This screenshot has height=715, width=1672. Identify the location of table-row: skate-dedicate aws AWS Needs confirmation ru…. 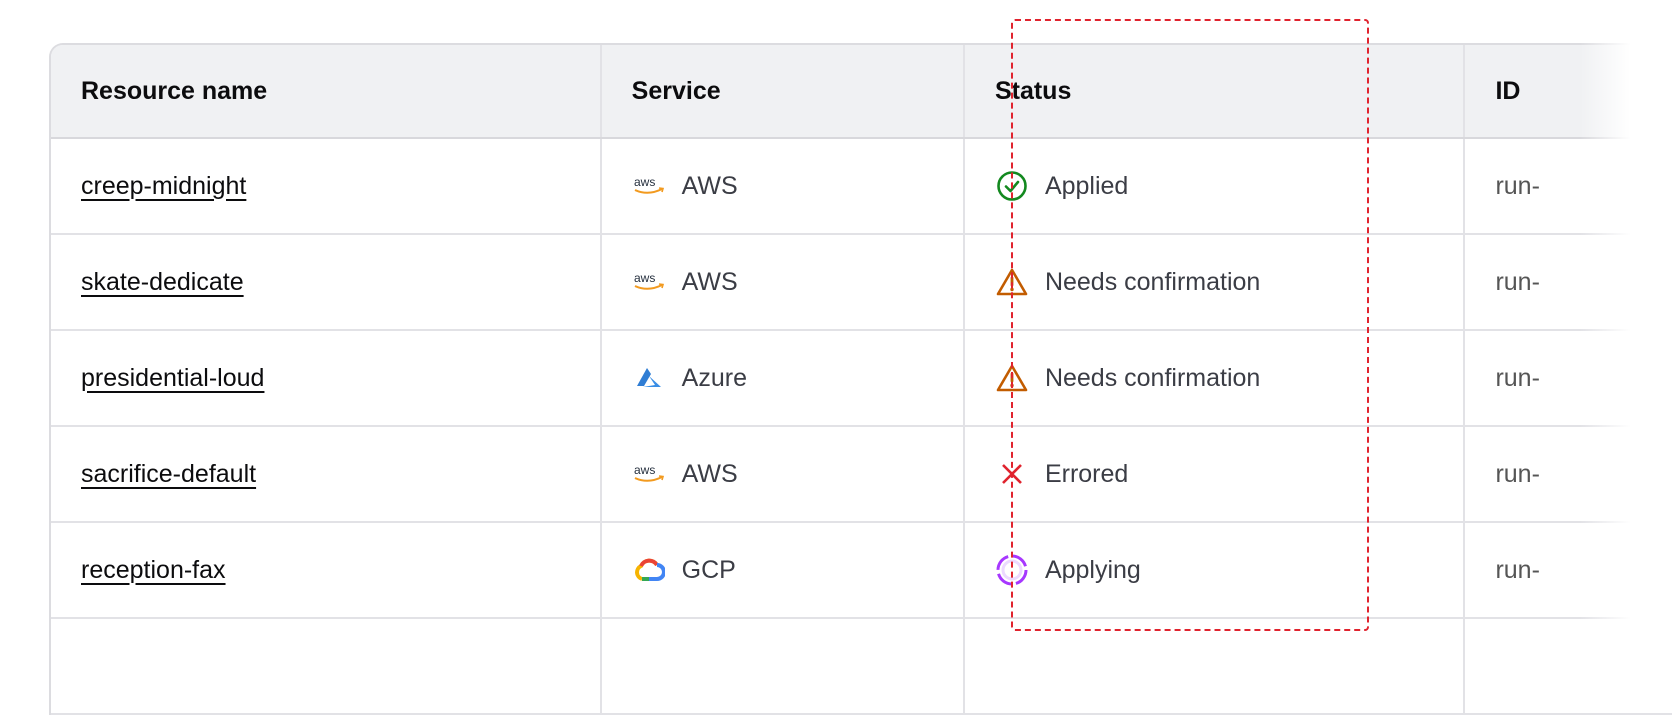
(861, 283).